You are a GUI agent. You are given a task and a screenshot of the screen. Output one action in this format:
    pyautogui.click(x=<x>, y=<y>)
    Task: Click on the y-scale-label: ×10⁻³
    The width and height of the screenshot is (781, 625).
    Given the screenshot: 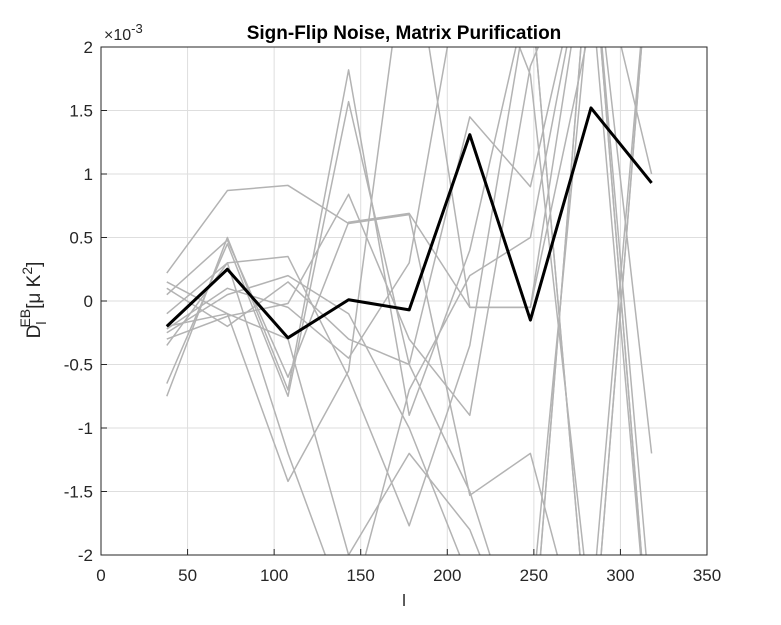 What is the action you would take?
    pyautogui.click(x=123, y=32)
    